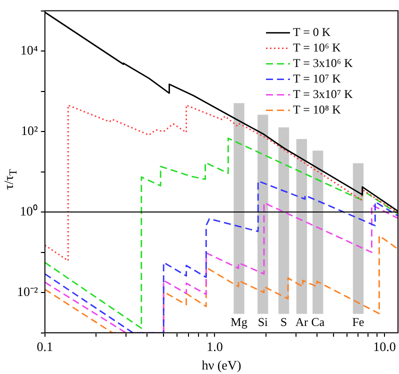  Describe the element at coordinates (317, 109) in the screenshot. I see `legend-label: T = 10⁸ K` at that location.